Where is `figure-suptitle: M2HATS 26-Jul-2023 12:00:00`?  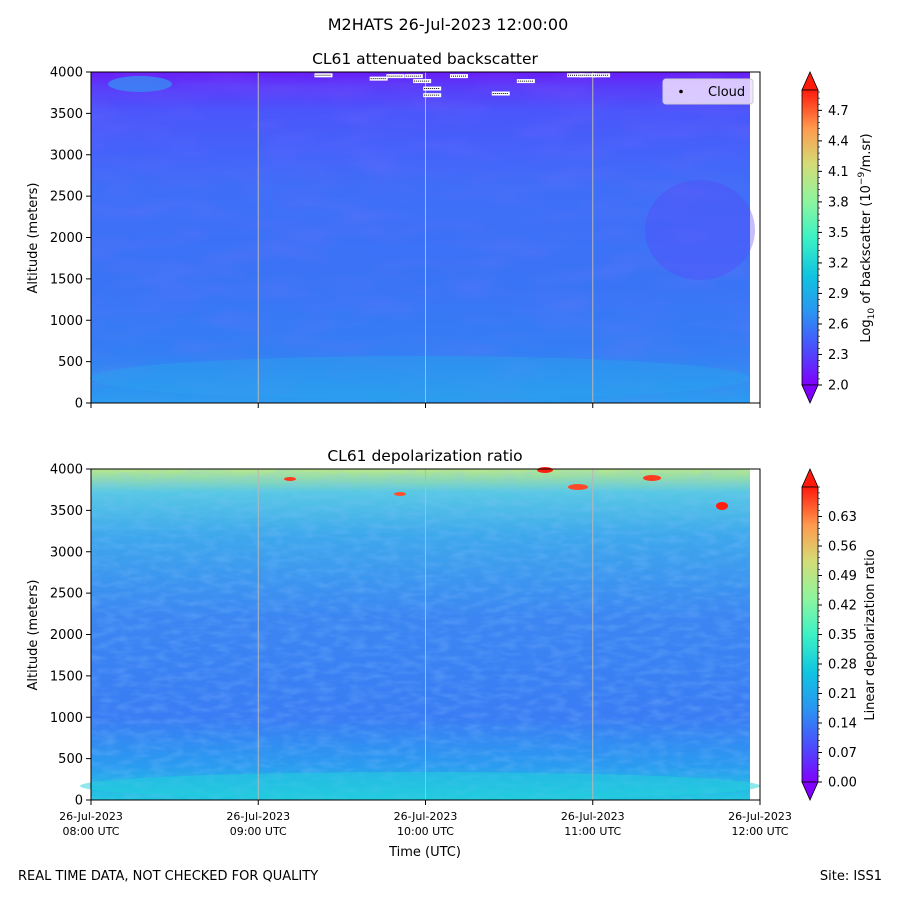 figure-suptitle: M2HATS 26-Jul-2023 12:00:00 is located at coordinates (448, 24).